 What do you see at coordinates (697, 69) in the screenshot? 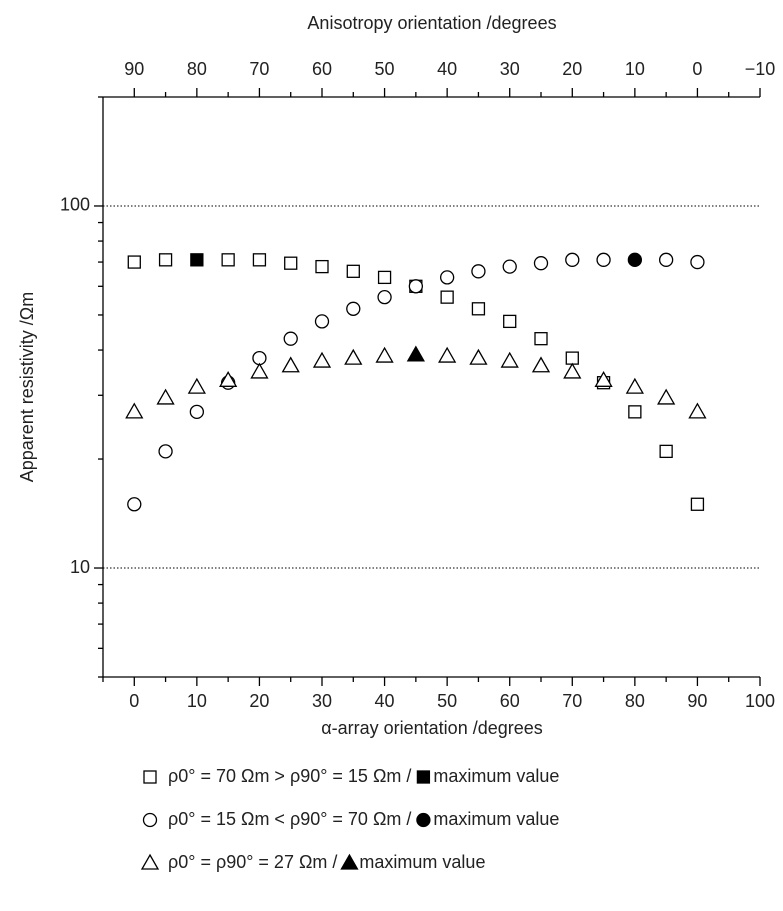
I see `top-tick-label: 0` at bounding box center [697, 69].